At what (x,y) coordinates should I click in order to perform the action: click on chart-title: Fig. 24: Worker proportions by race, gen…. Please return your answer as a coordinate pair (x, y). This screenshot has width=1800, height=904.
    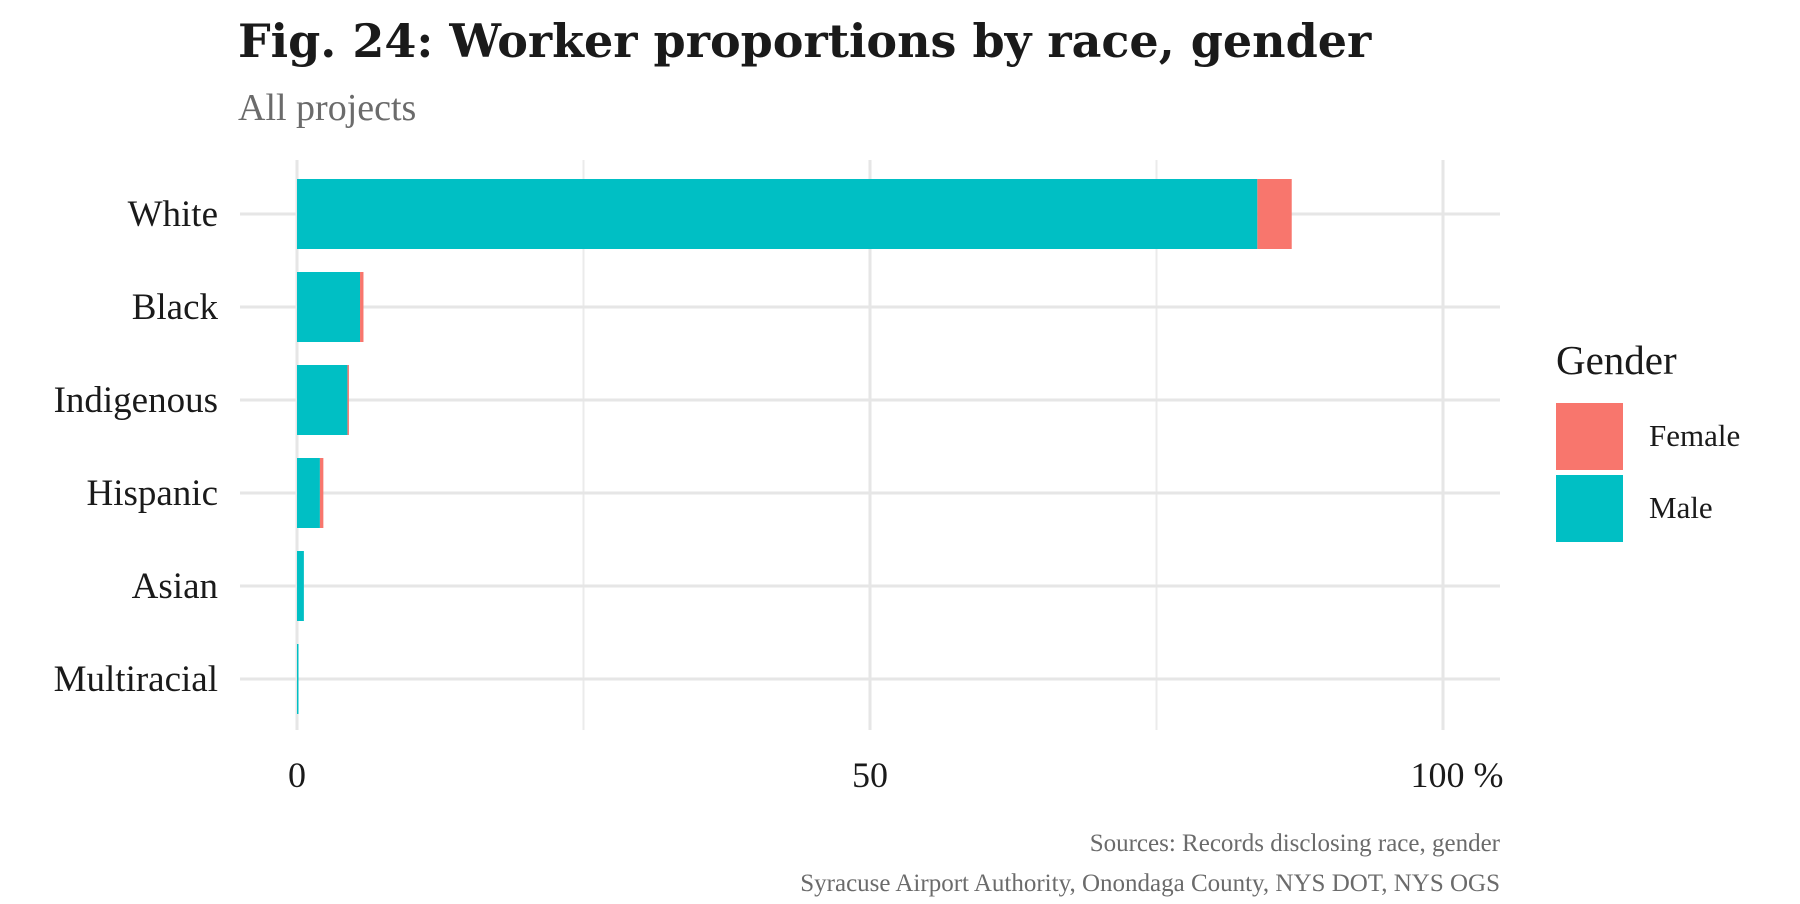
    Looking at the image, I should click on (805, 41).